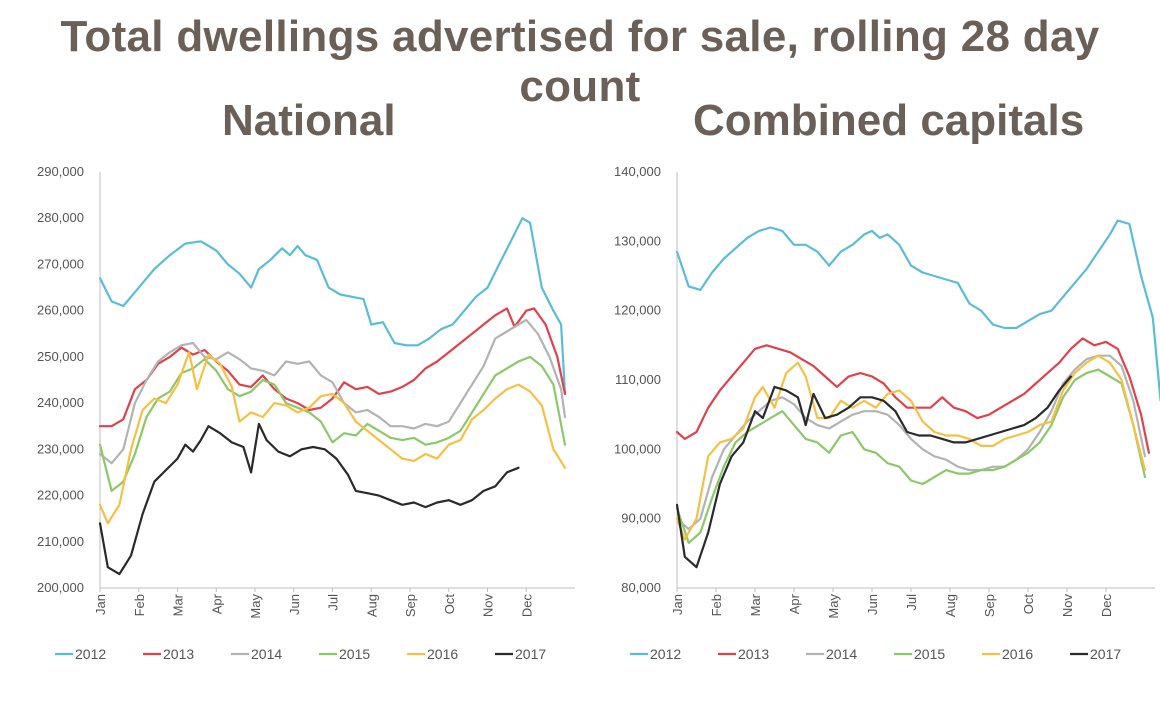 Image resolution: width=1160 pixels, height=704 pixels. What do you see at coordinates (638, 379) in the screenshot?
I see `y-tick-label: 110,000` at bounding box center [638, 379].